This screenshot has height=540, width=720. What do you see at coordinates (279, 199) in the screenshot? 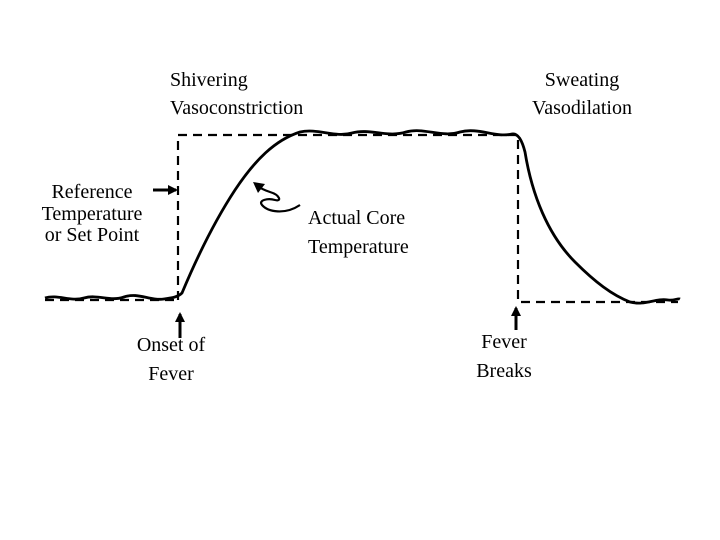
I see `core-pointer-arrow` at bounding box center [279, 199].